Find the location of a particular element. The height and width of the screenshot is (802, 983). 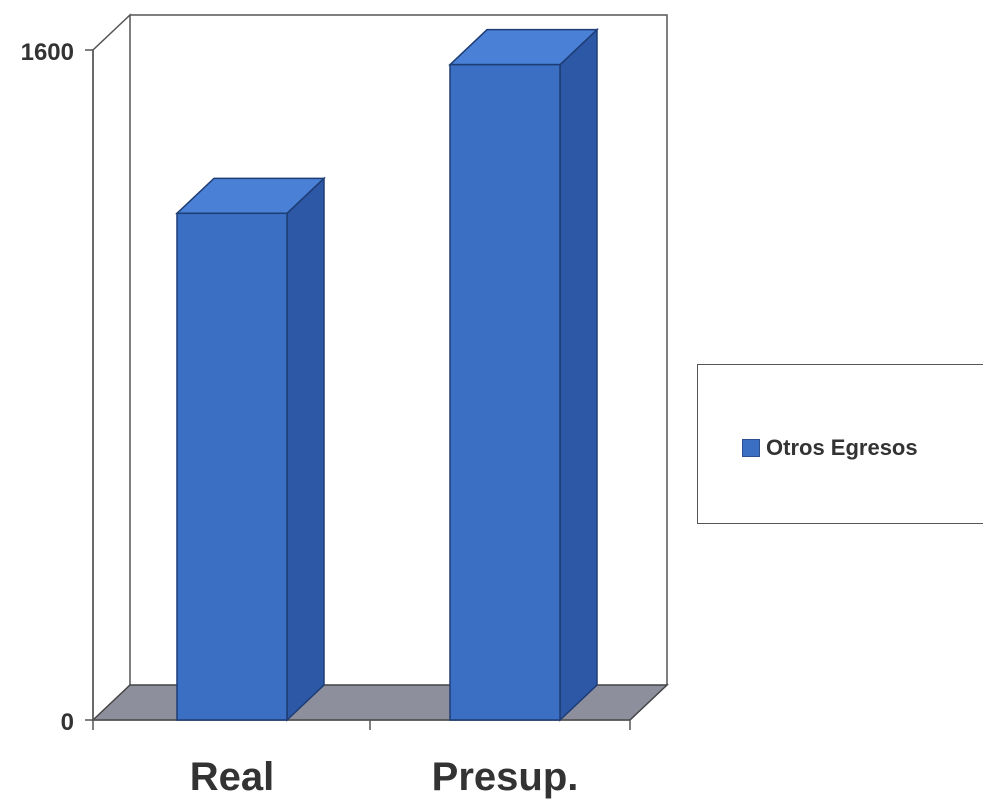

left-wall is located at coordinates (111, 366).